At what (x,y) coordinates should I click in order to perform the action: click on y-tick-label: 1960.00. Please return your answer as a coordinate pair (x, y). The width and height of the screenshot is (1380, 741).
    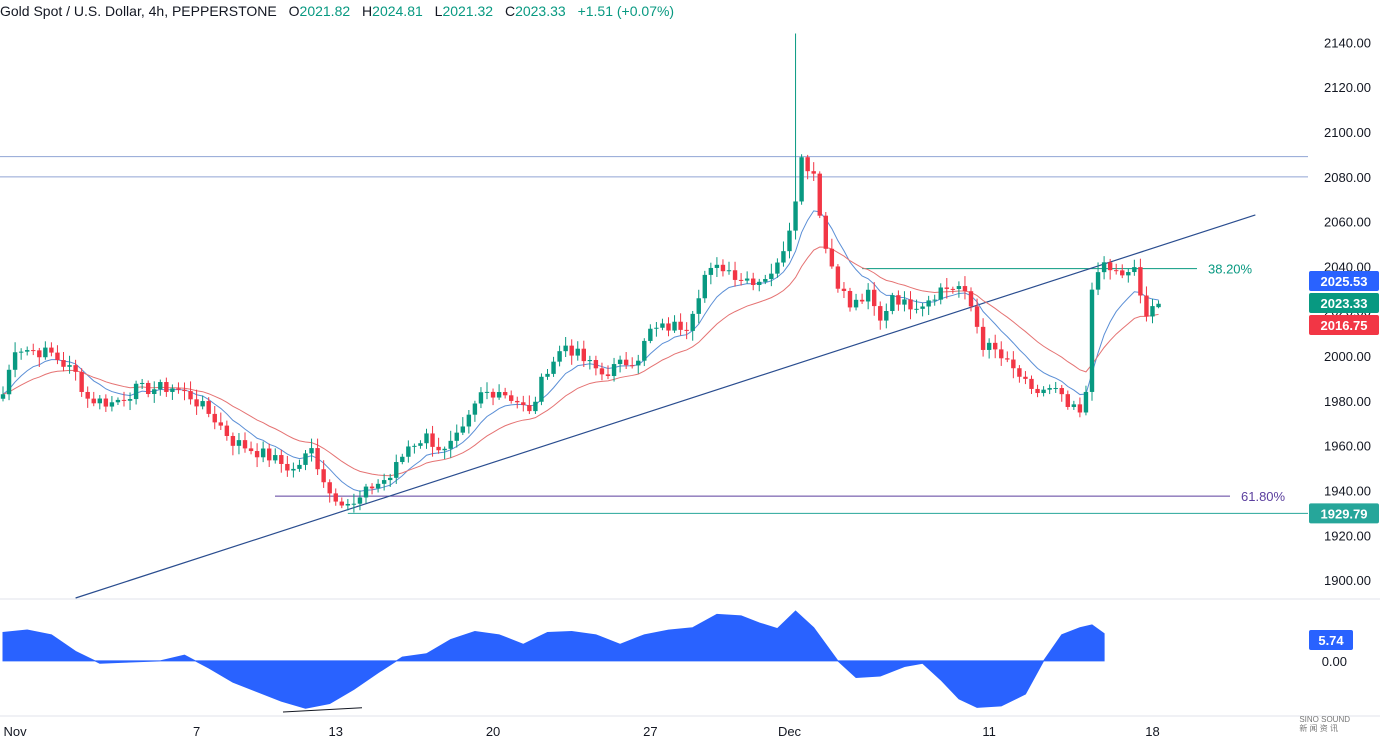
    Looking at the image, I should click on (1347, 446).